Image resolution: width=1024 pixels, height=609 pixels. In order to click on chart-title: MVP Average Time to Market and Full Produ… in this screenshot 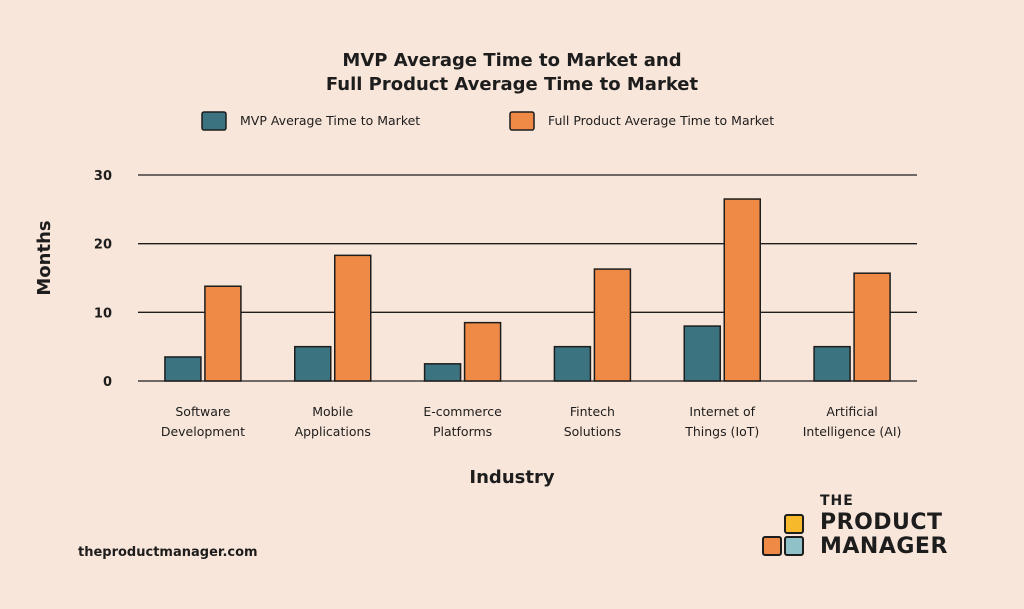, I will do `click(512, 72)`.